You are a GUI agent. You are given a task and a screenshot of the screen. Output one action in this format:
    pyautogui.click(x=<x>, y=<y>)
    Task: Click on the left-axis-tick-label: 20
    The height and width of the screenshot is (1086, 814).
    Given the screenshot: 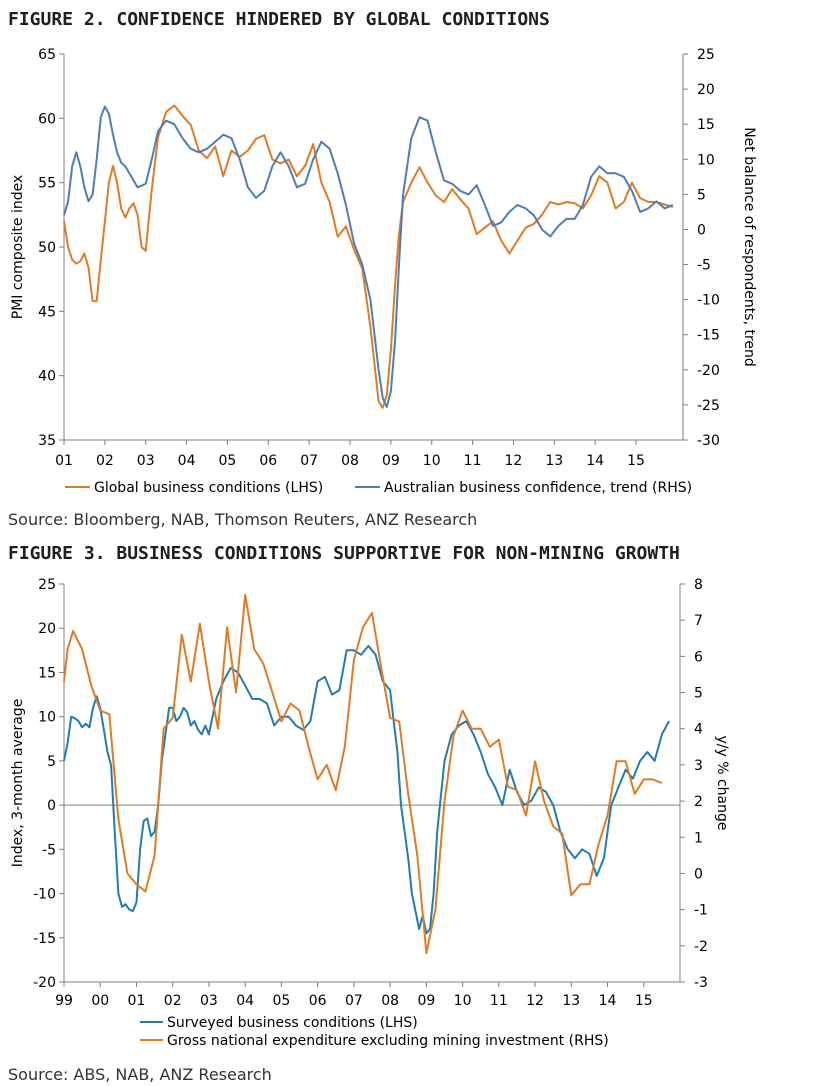 What is the action you would take?
    pyautogui.click(x=47, y=629)
    